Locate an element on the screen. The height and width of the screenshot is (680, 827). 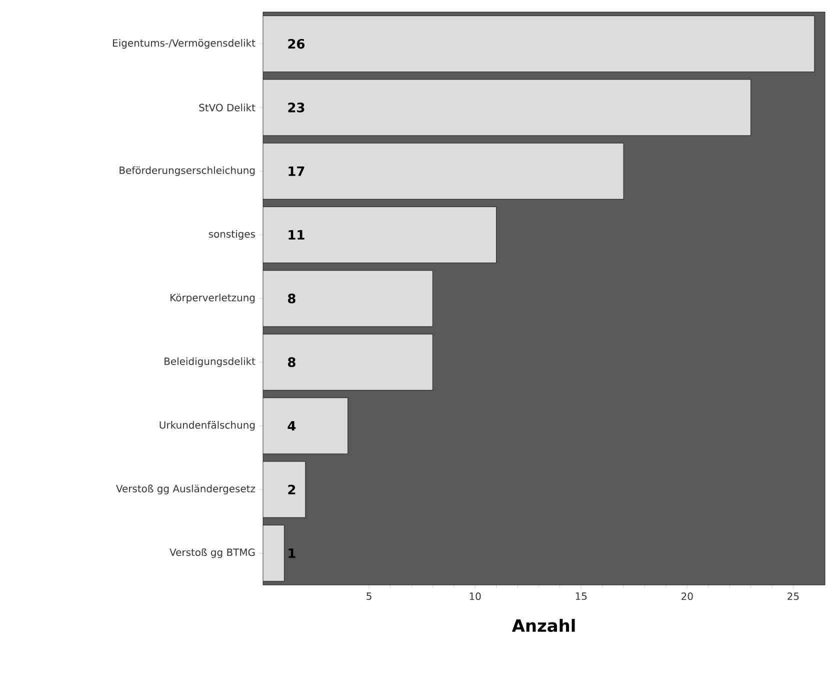
data-label: 17 is located at coordinates (296, 171).